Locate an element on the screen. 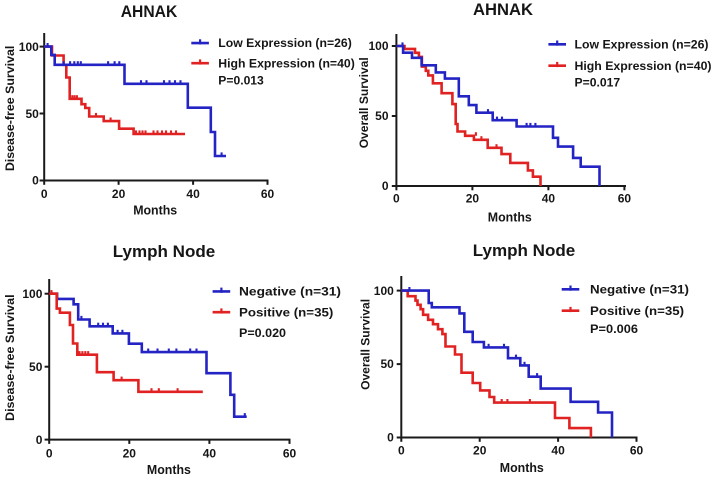 This screenshot has width=717, height=486. svg-text: P=0.006 is located at coordinates (614, 329).